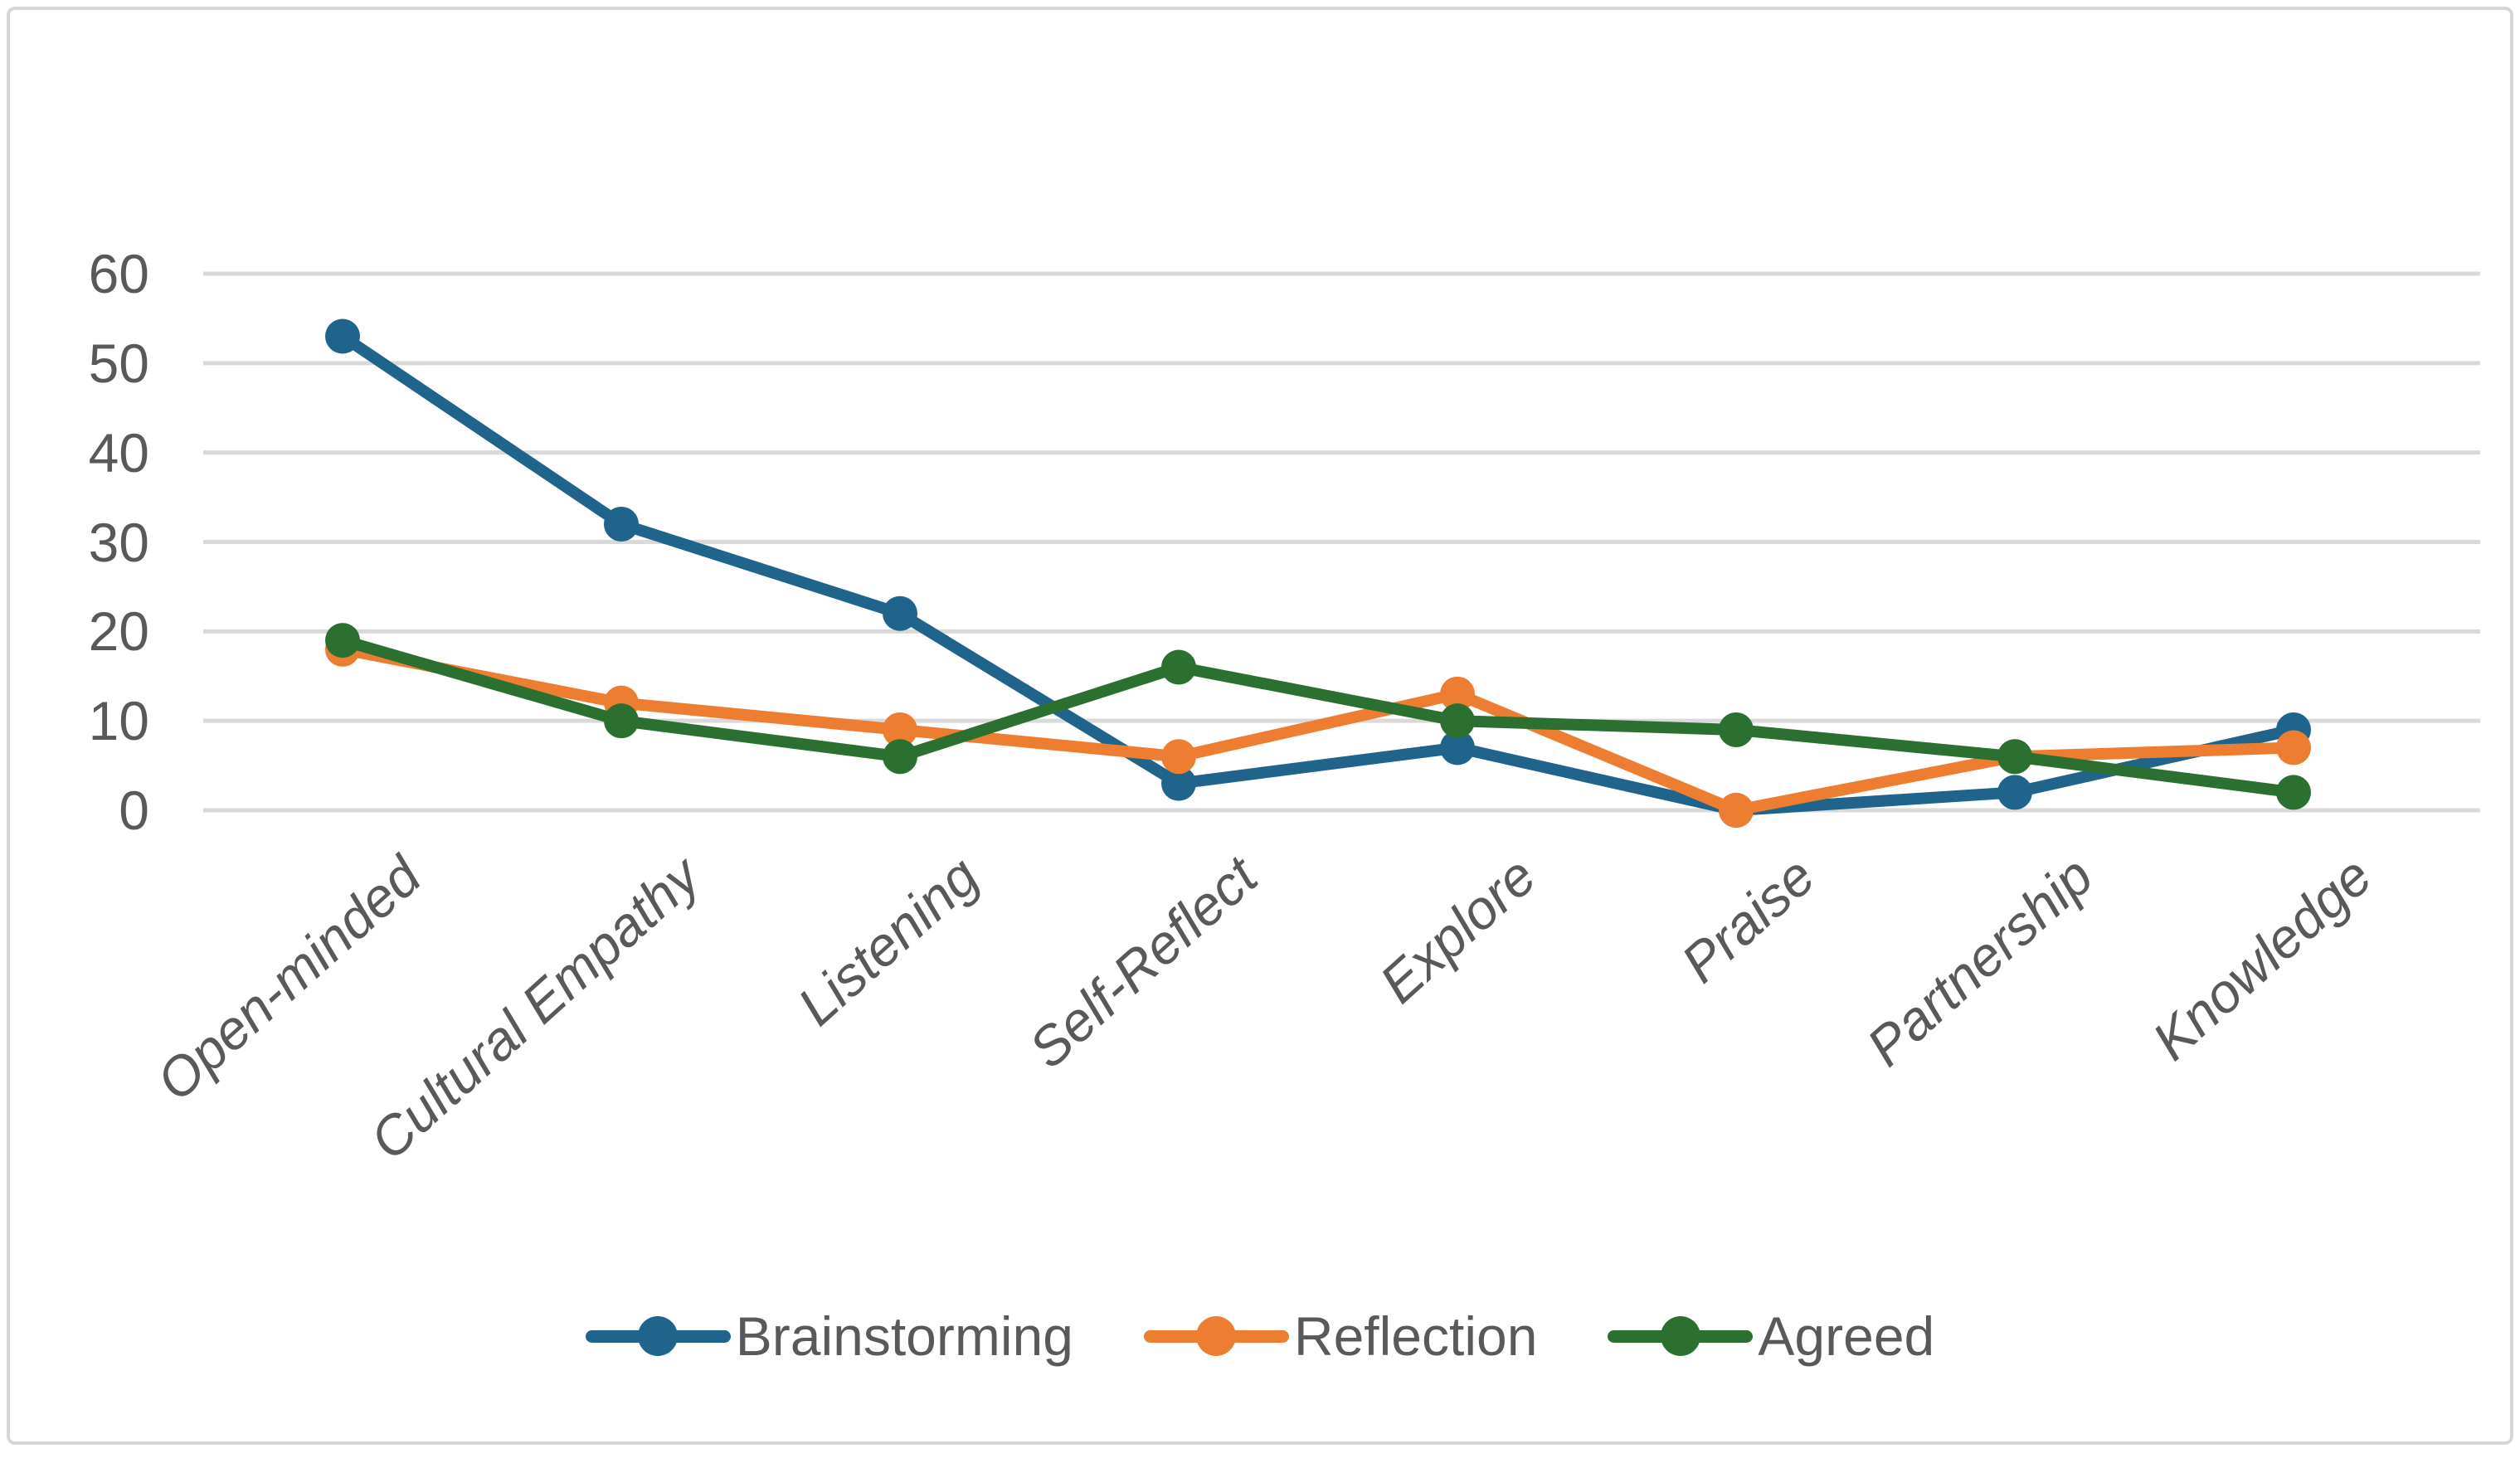  Describe the element at coordinates (904, 1336) in the screenshot. I see `legend-label: Brainstorming` at that location.